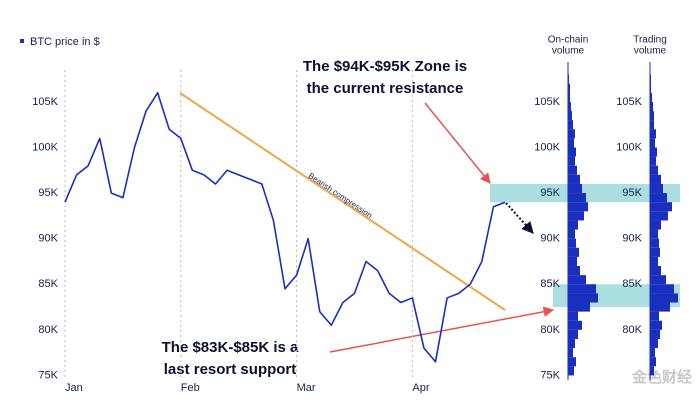  I want to click on trendline-label: Bearish compression, so click(340, 195).